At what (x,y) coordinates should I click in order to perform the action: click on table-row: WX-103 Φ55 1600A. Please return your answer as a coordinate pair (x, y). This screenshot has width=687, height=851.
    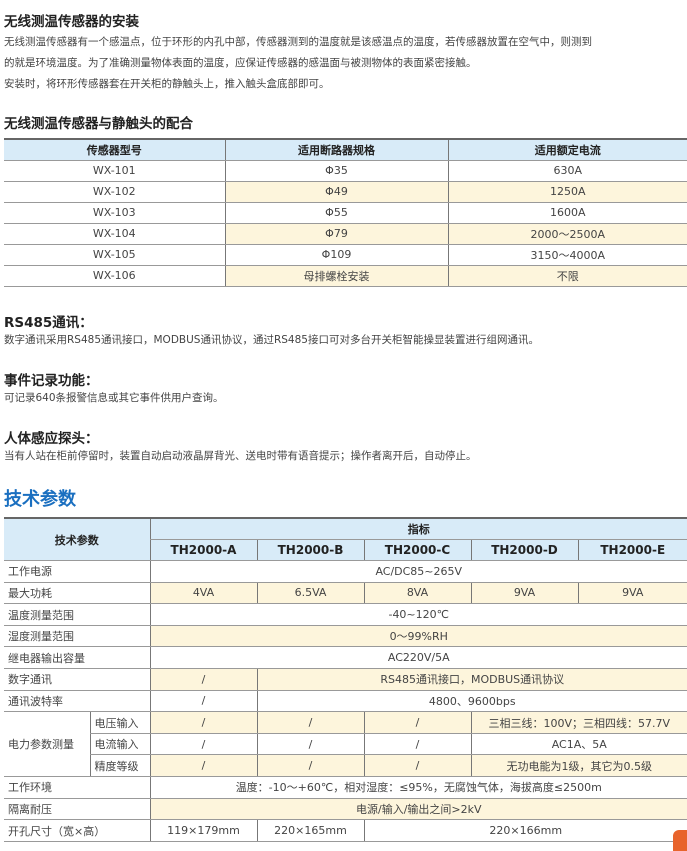
    Looking at the image, I should click on (345, 213).